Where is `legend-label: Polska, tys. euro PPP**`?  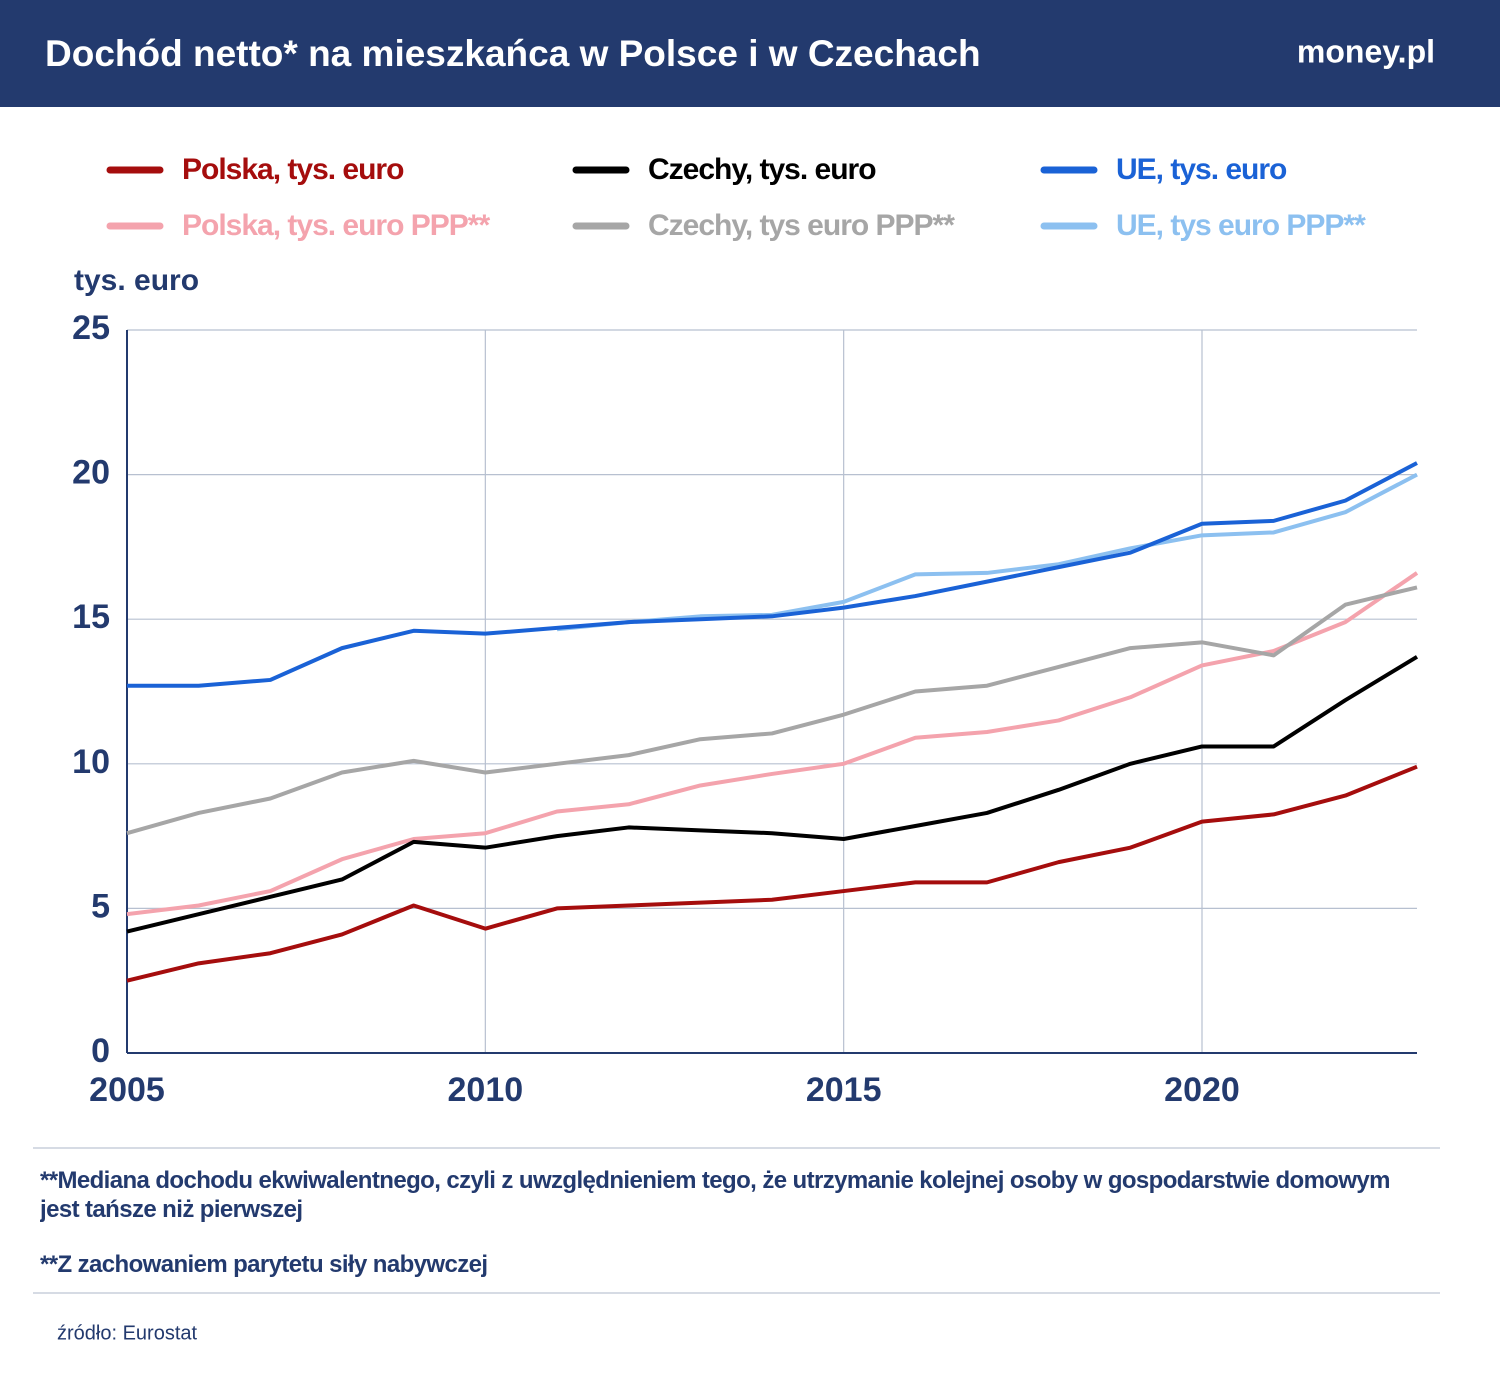
legend-label: Polska, tys. euro PPP** is located at coordinates (336, 225).